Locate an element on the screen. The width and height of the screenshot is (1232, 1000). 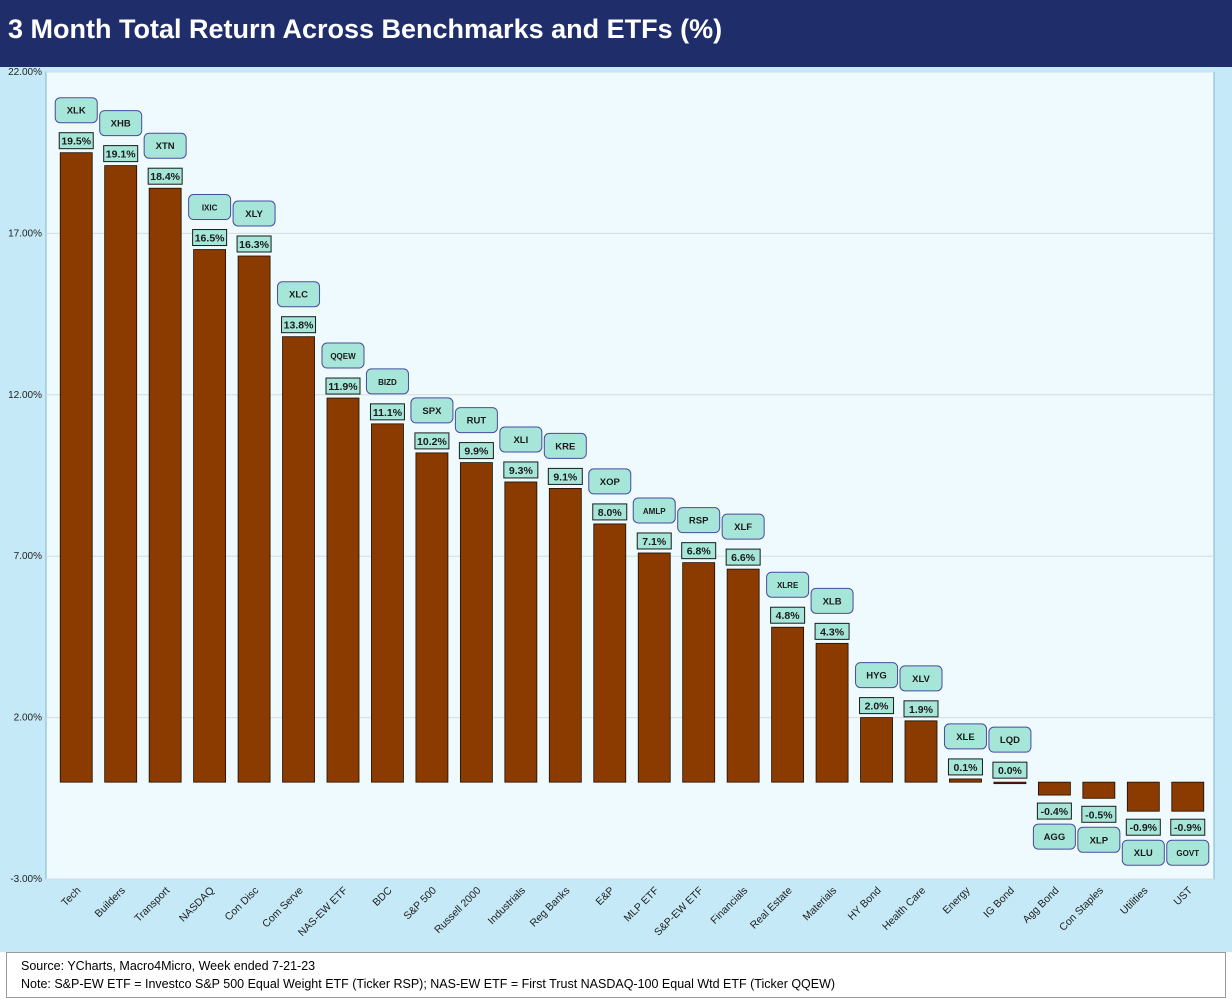
value-label: 4.8% is located at coordinates (788, 616).